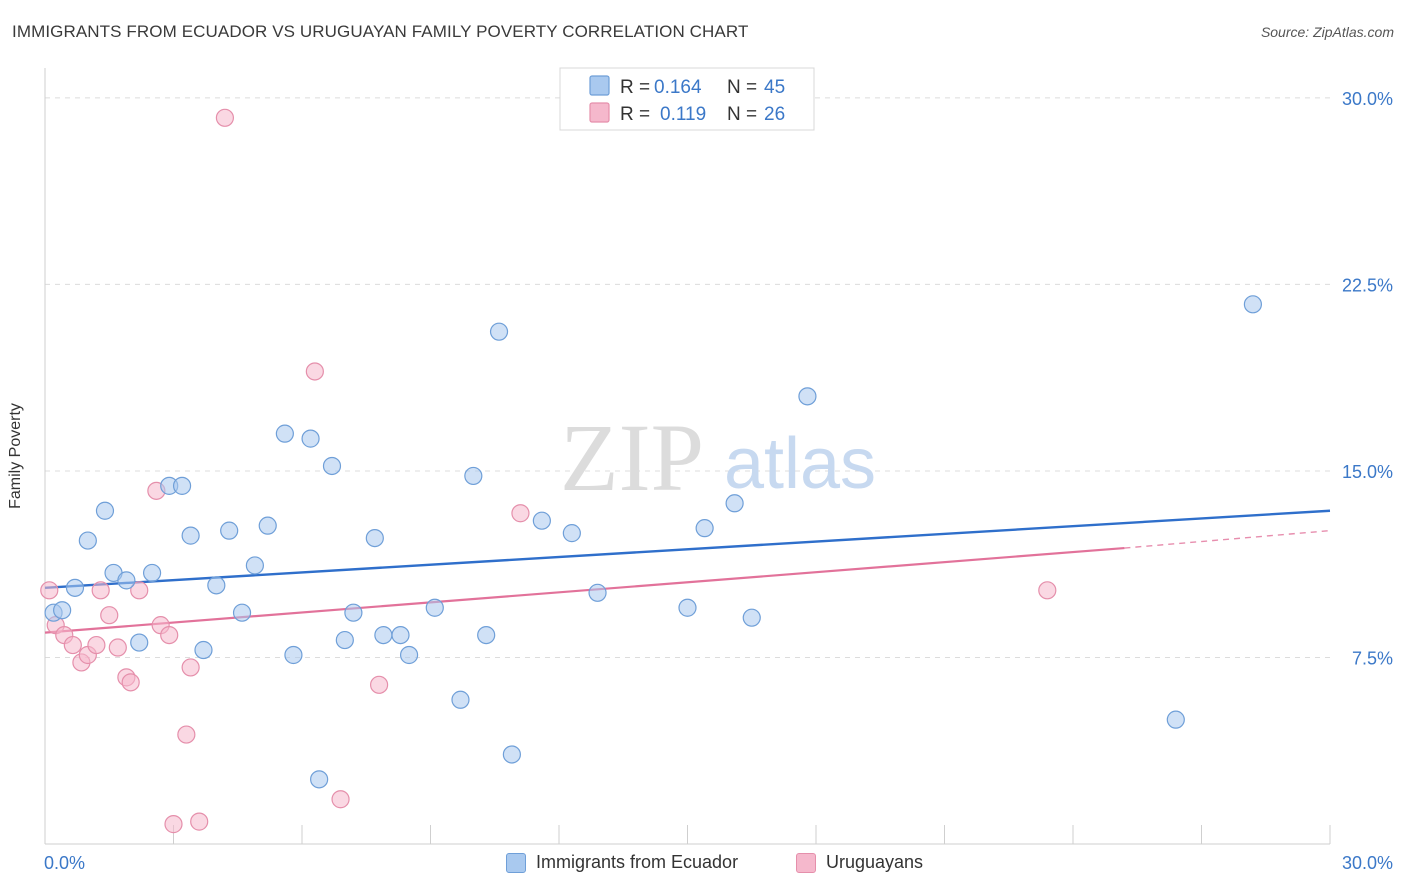 The height and width of the screenshot is (892, 1406). Describe the element at coordinates (635, 87) in the screenshot. I see `legend-r-label-1: R =` at that location.